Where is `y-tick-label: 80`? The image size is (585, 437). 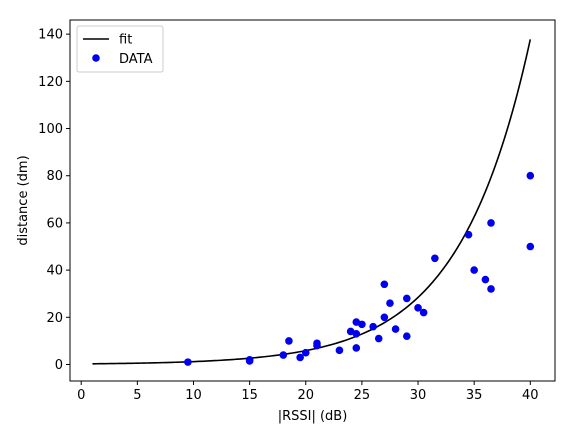 y-tick-label: 80 is located at coordinates (54, 176).